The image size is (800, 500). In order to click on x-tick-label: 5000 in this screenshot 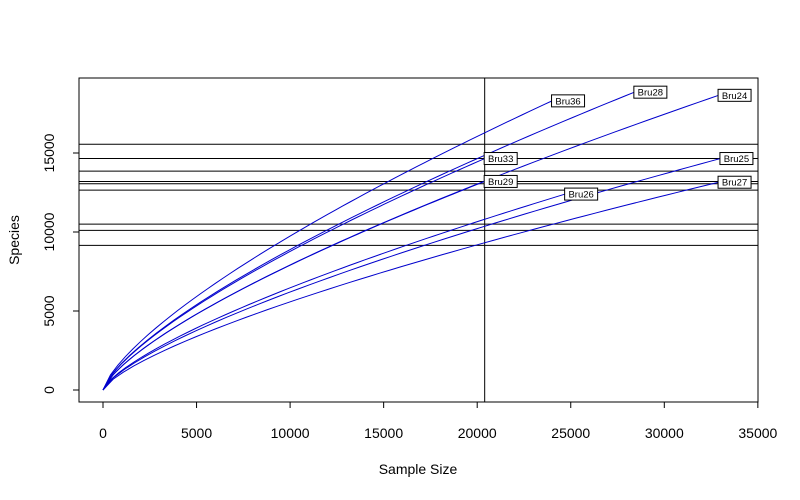, I will do `click(196, 433)`.